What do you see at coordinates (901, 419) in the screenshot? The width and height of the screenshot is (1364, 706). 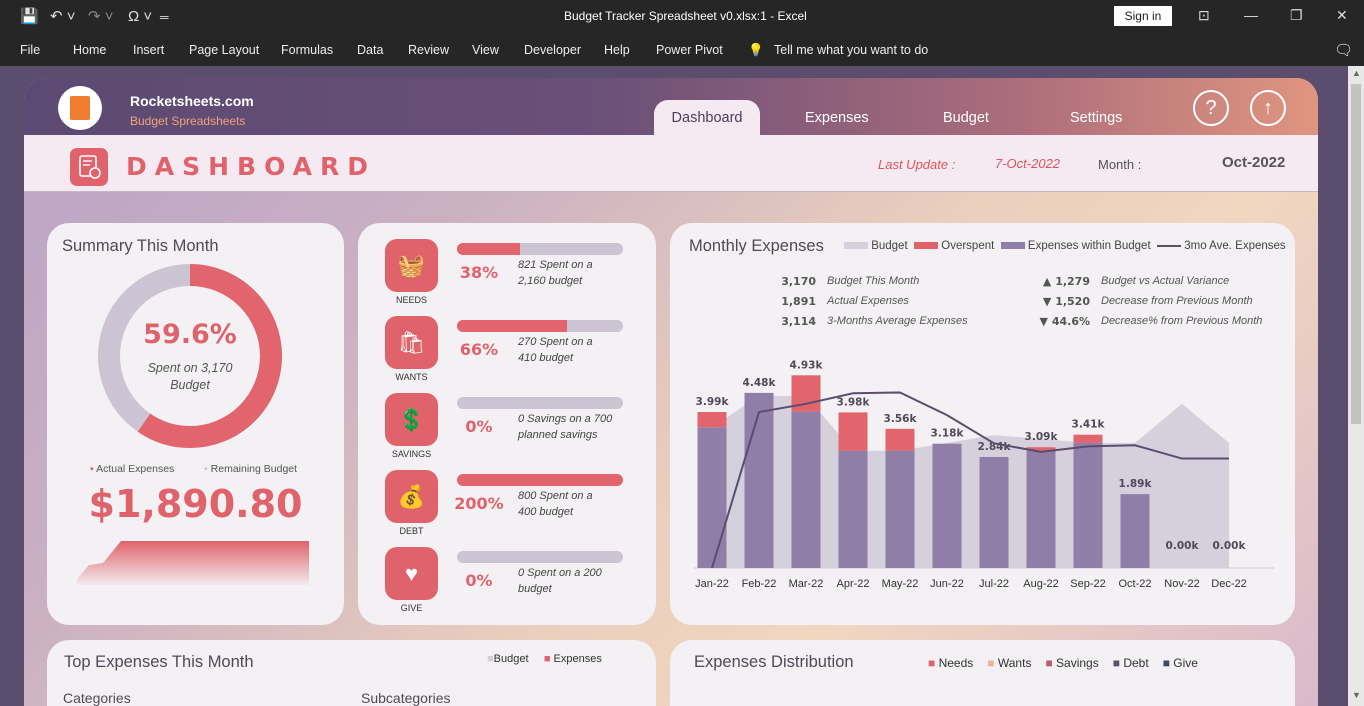 I see `bar-data-label: 3.56k` at bounding box center [901, 419].